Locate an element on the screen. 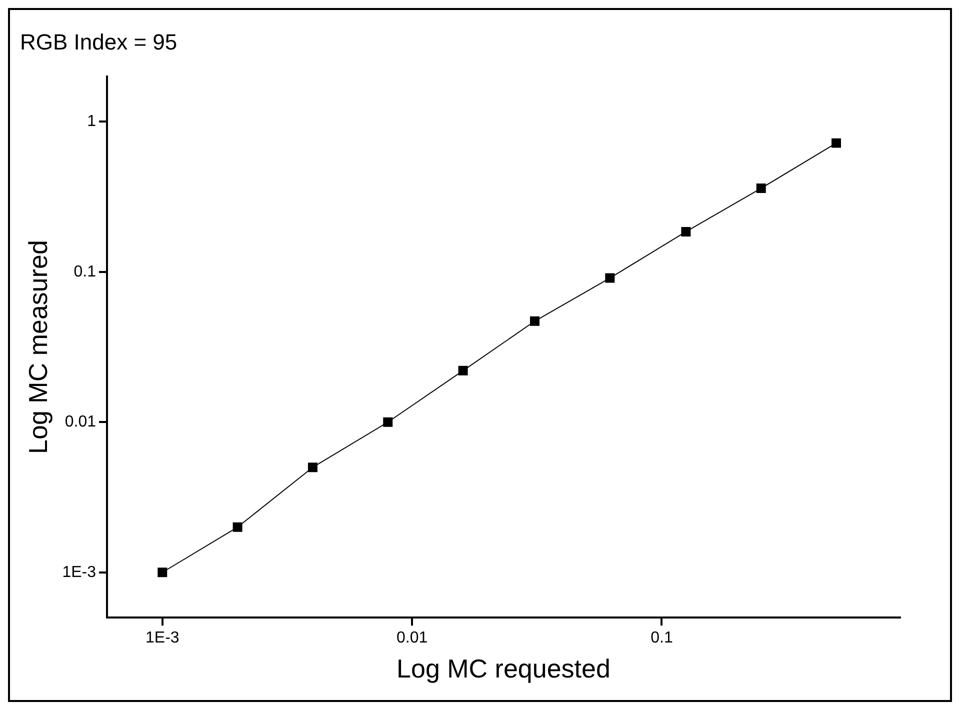  y-tick-label: 1 is located at coordinates (91, 121).